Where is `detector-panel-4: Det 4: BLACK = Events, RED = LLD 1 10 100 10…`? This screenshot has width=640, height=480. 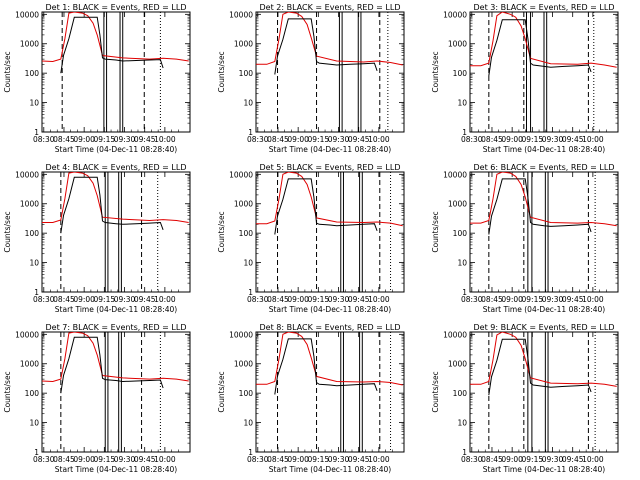 detector-panel-4: Det 4: BLACK = Events, RED = LLD 1 10 100 10… is located at coordinates (97, 238).